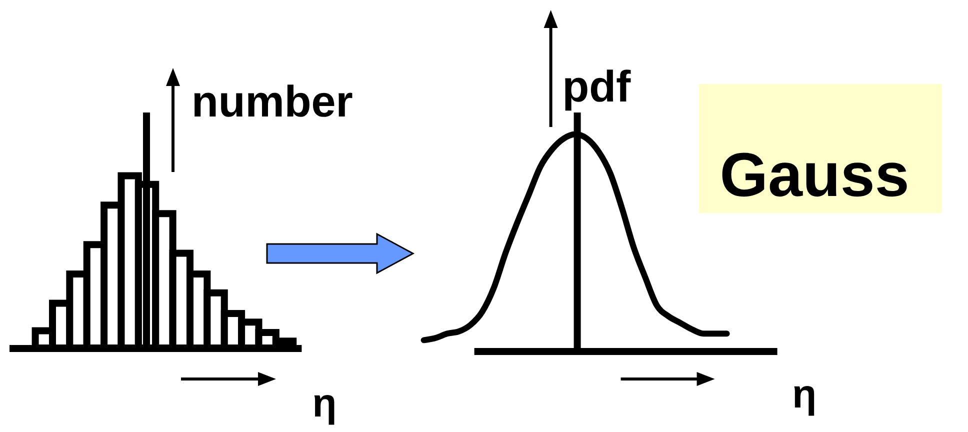 This screenshot has height=432, width=968. What do you see at coordinates (597, 87) in the screenshot?
I see `y-axis-title: pdf` at bounding box center [597, 87].